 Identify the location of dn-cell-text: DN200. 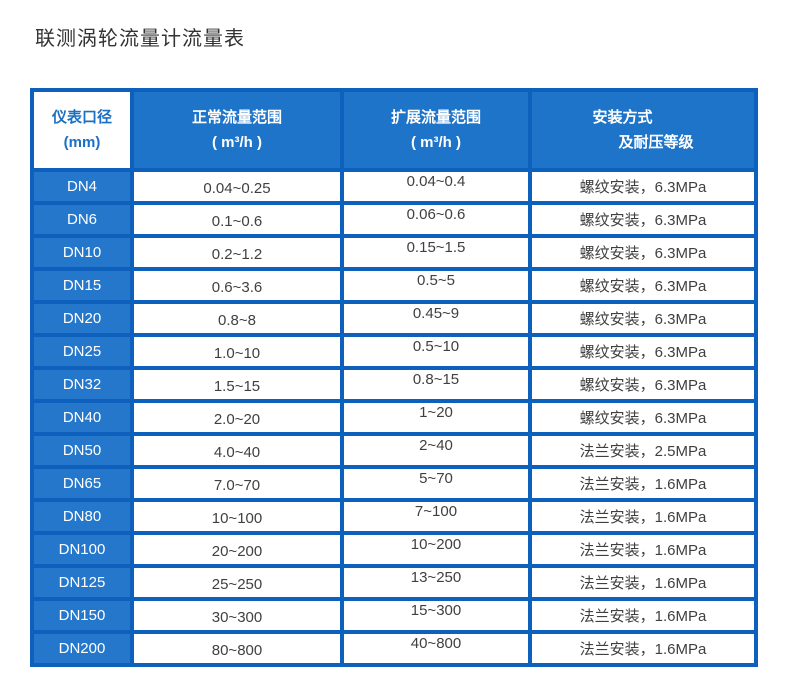
(82, 648).